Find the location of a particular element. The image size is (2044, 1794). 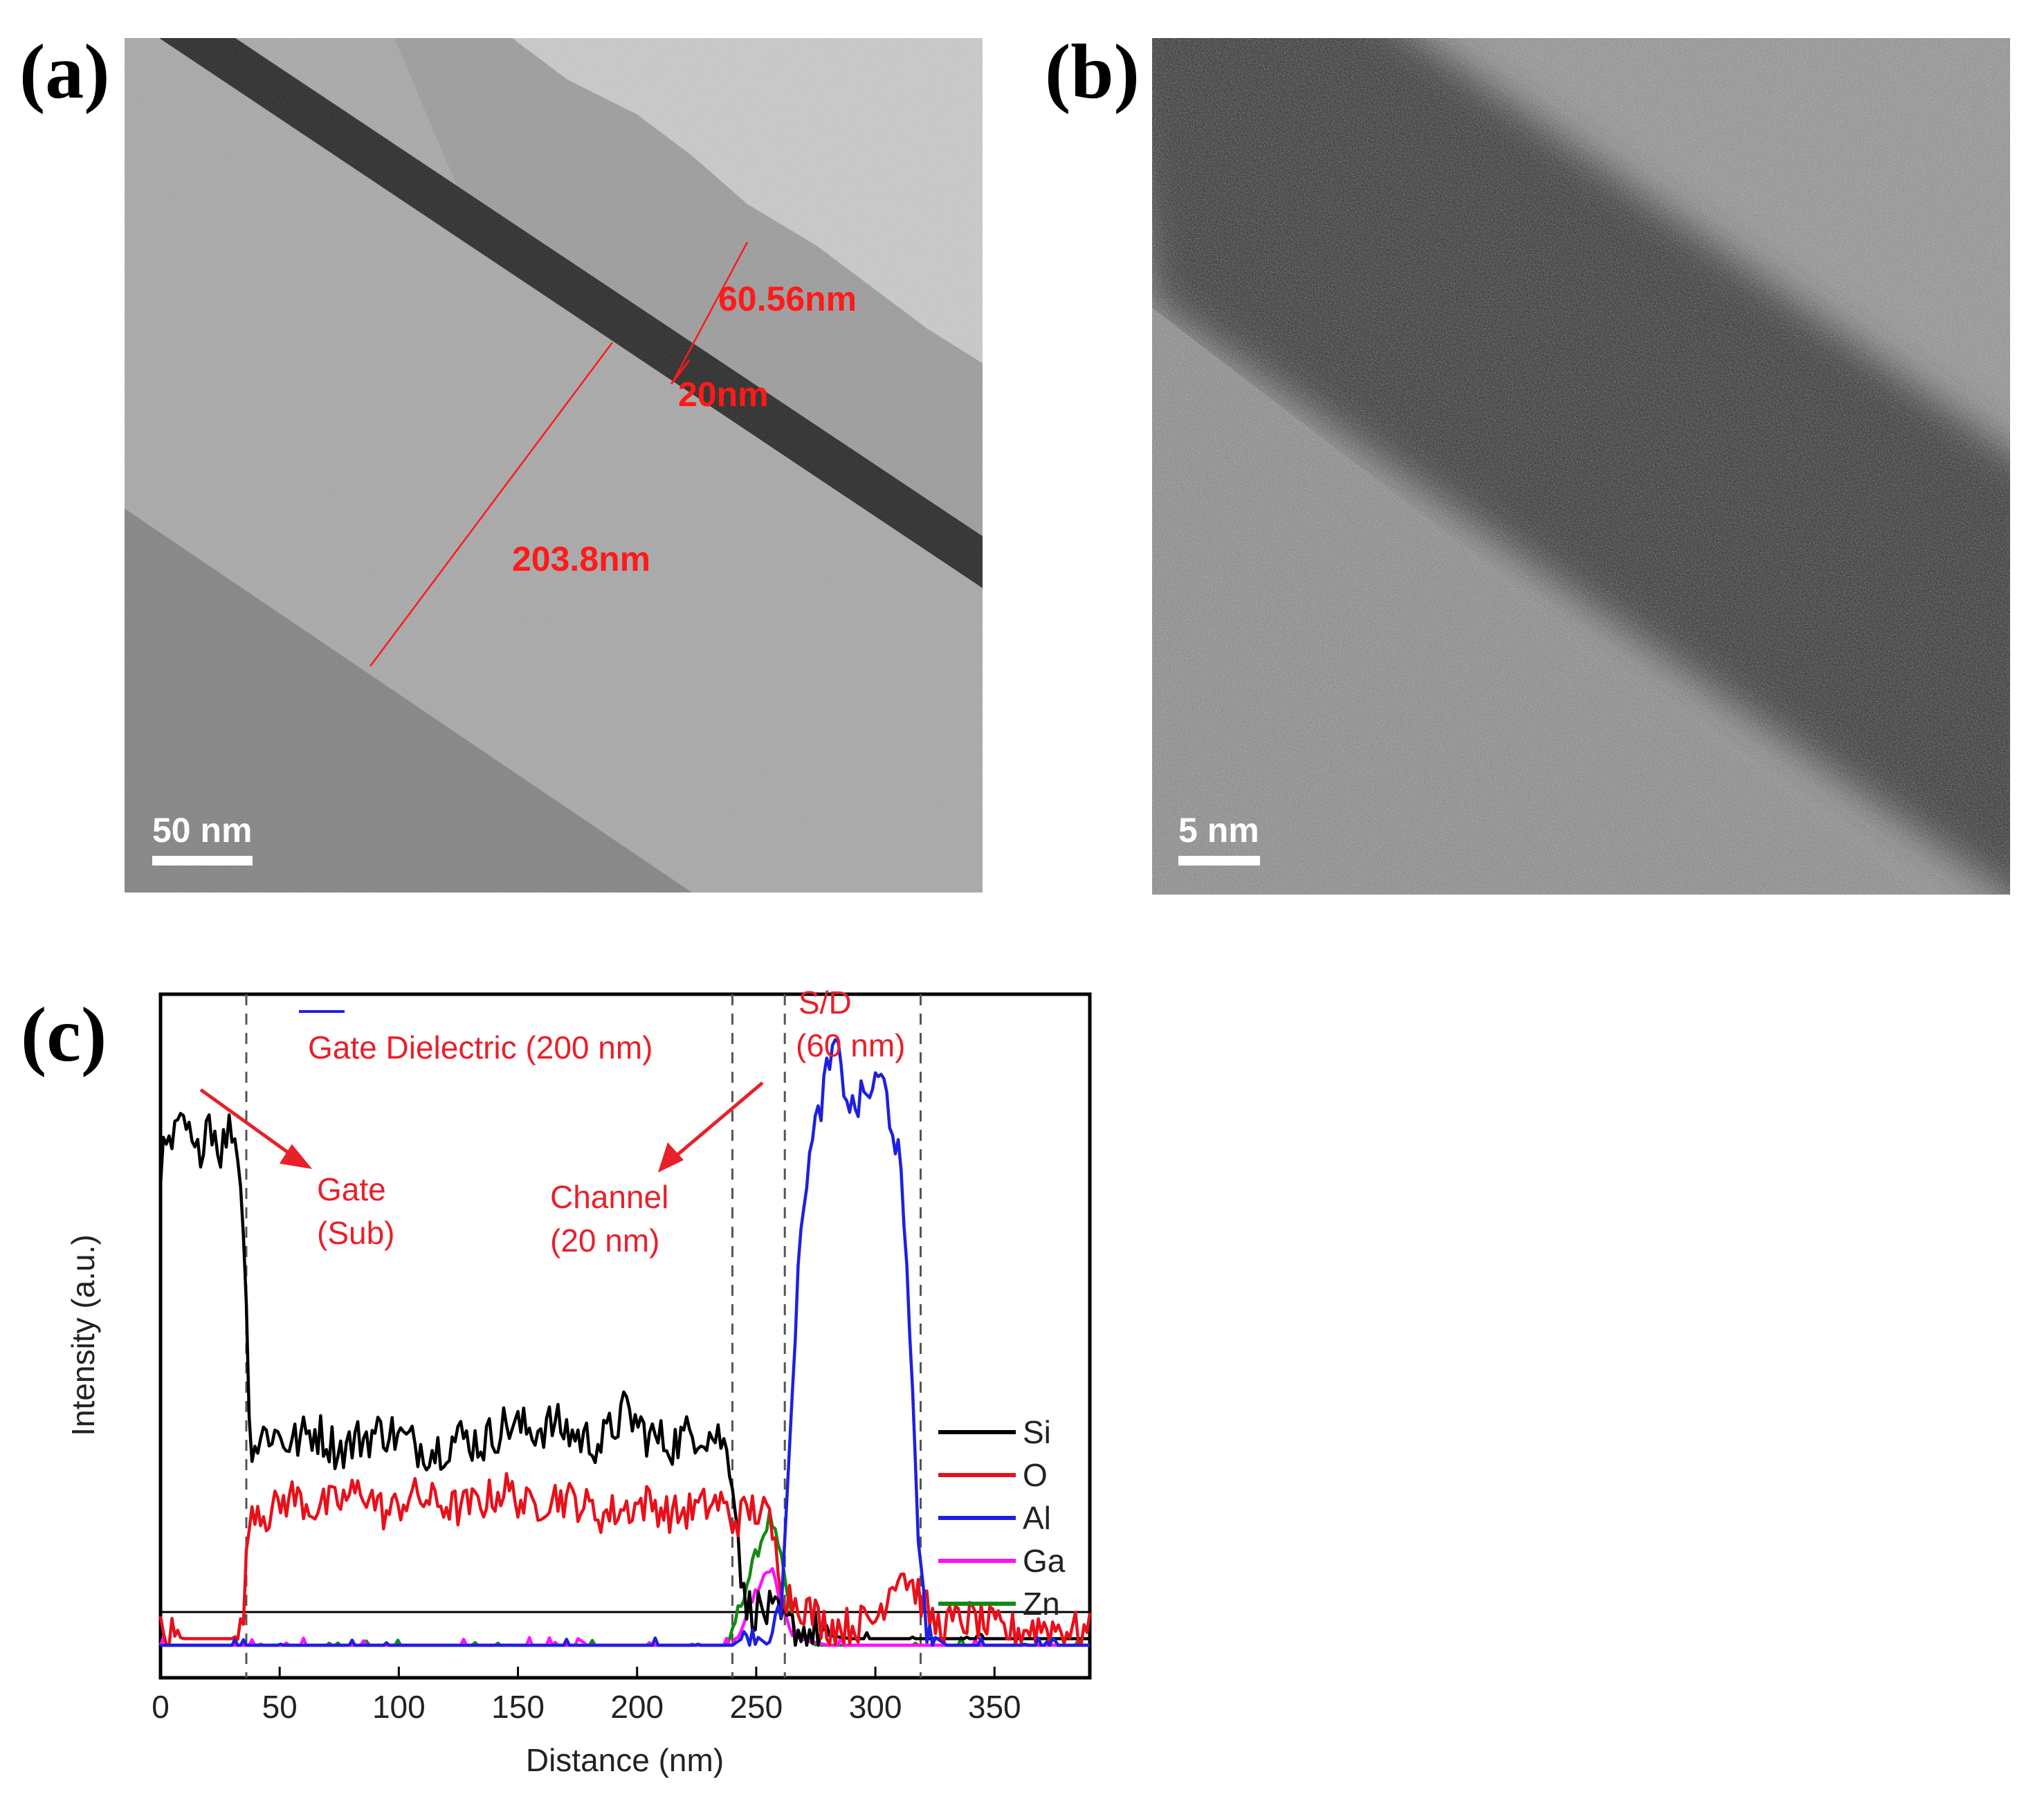

panel-c-label: (c) is located at coordinates (64, 1035).